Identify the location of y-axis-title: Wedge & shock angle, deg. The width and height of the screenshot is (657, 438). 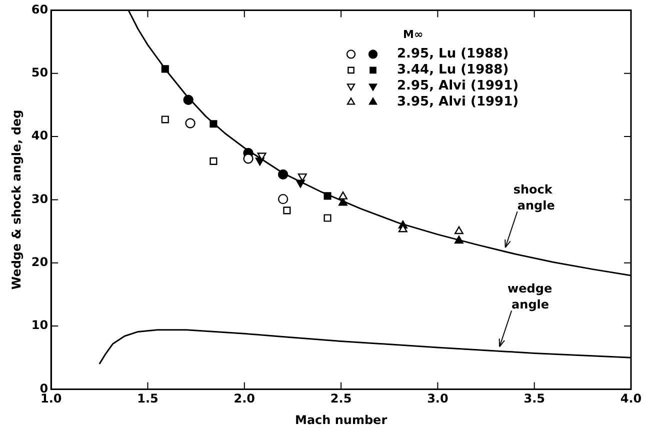
(16, 200).